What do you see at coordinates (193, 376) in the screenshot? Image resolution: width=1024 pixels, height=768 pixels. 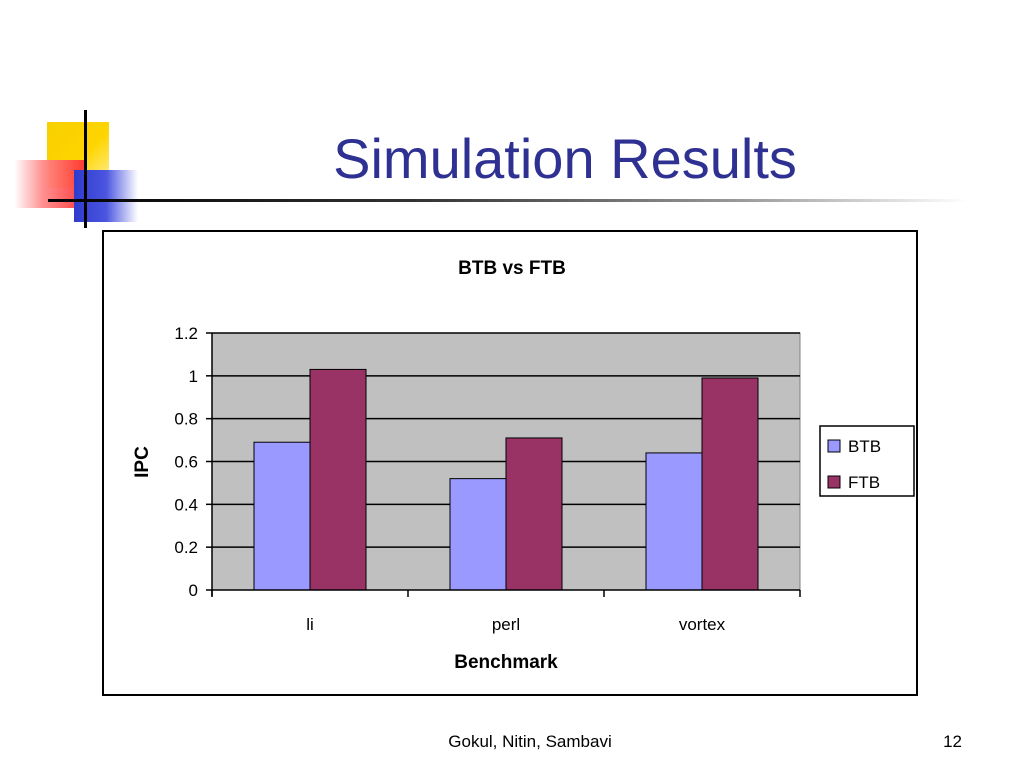 I see `y-tick-label: 1` at bounding box center [193, 376].